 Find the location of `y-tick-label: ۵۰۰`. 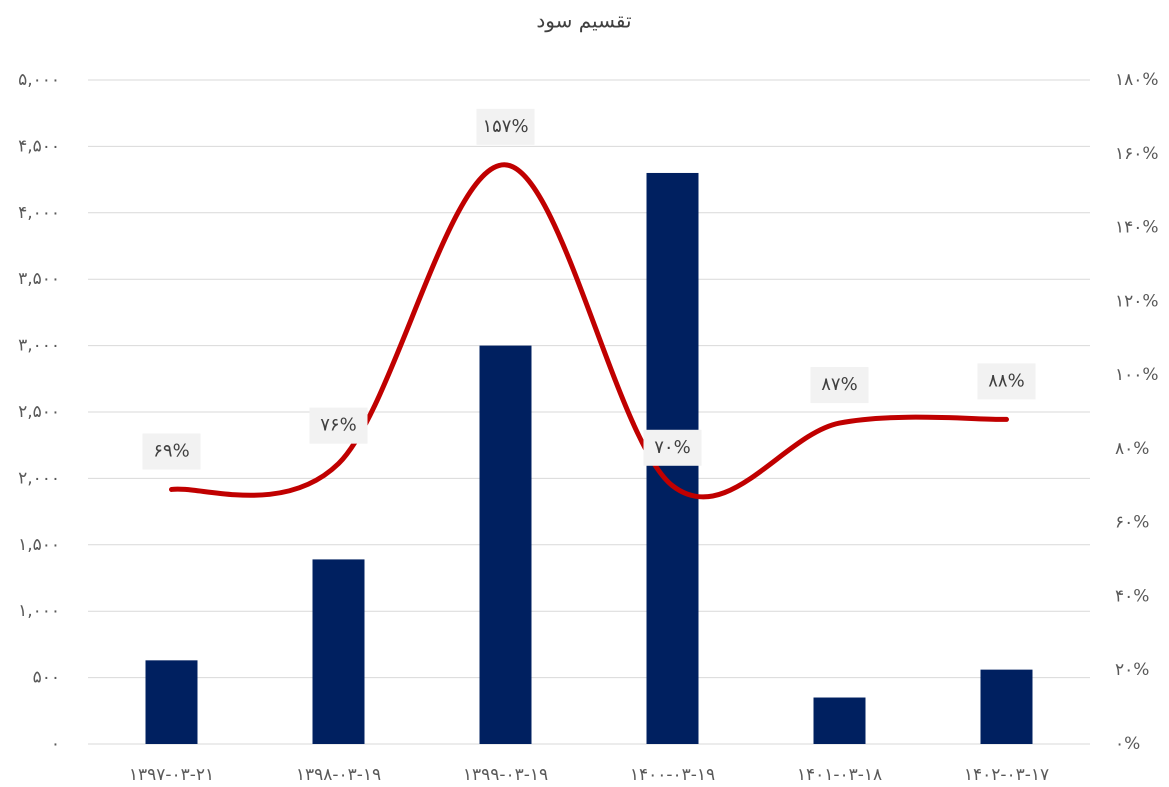

y-tick-label: ۵۰۰ is located at coordinates (46, 678).